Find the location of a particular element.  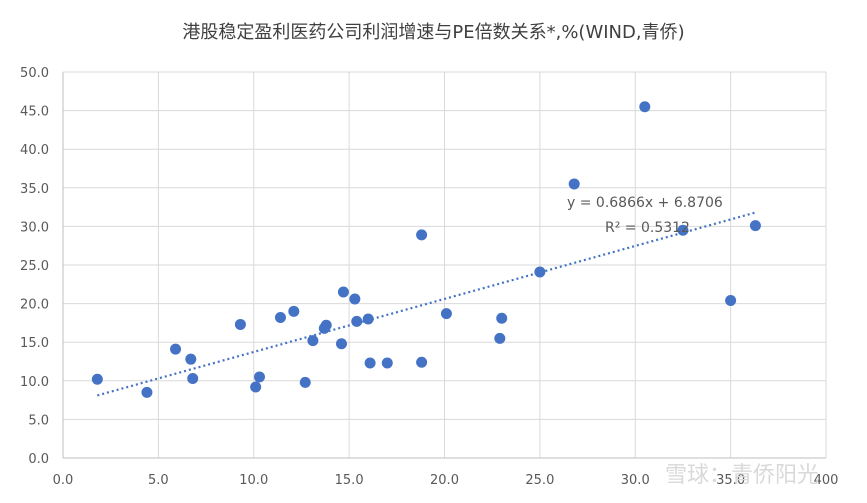

x-tick-label: 20.0 is located at coordinates (444, 480).